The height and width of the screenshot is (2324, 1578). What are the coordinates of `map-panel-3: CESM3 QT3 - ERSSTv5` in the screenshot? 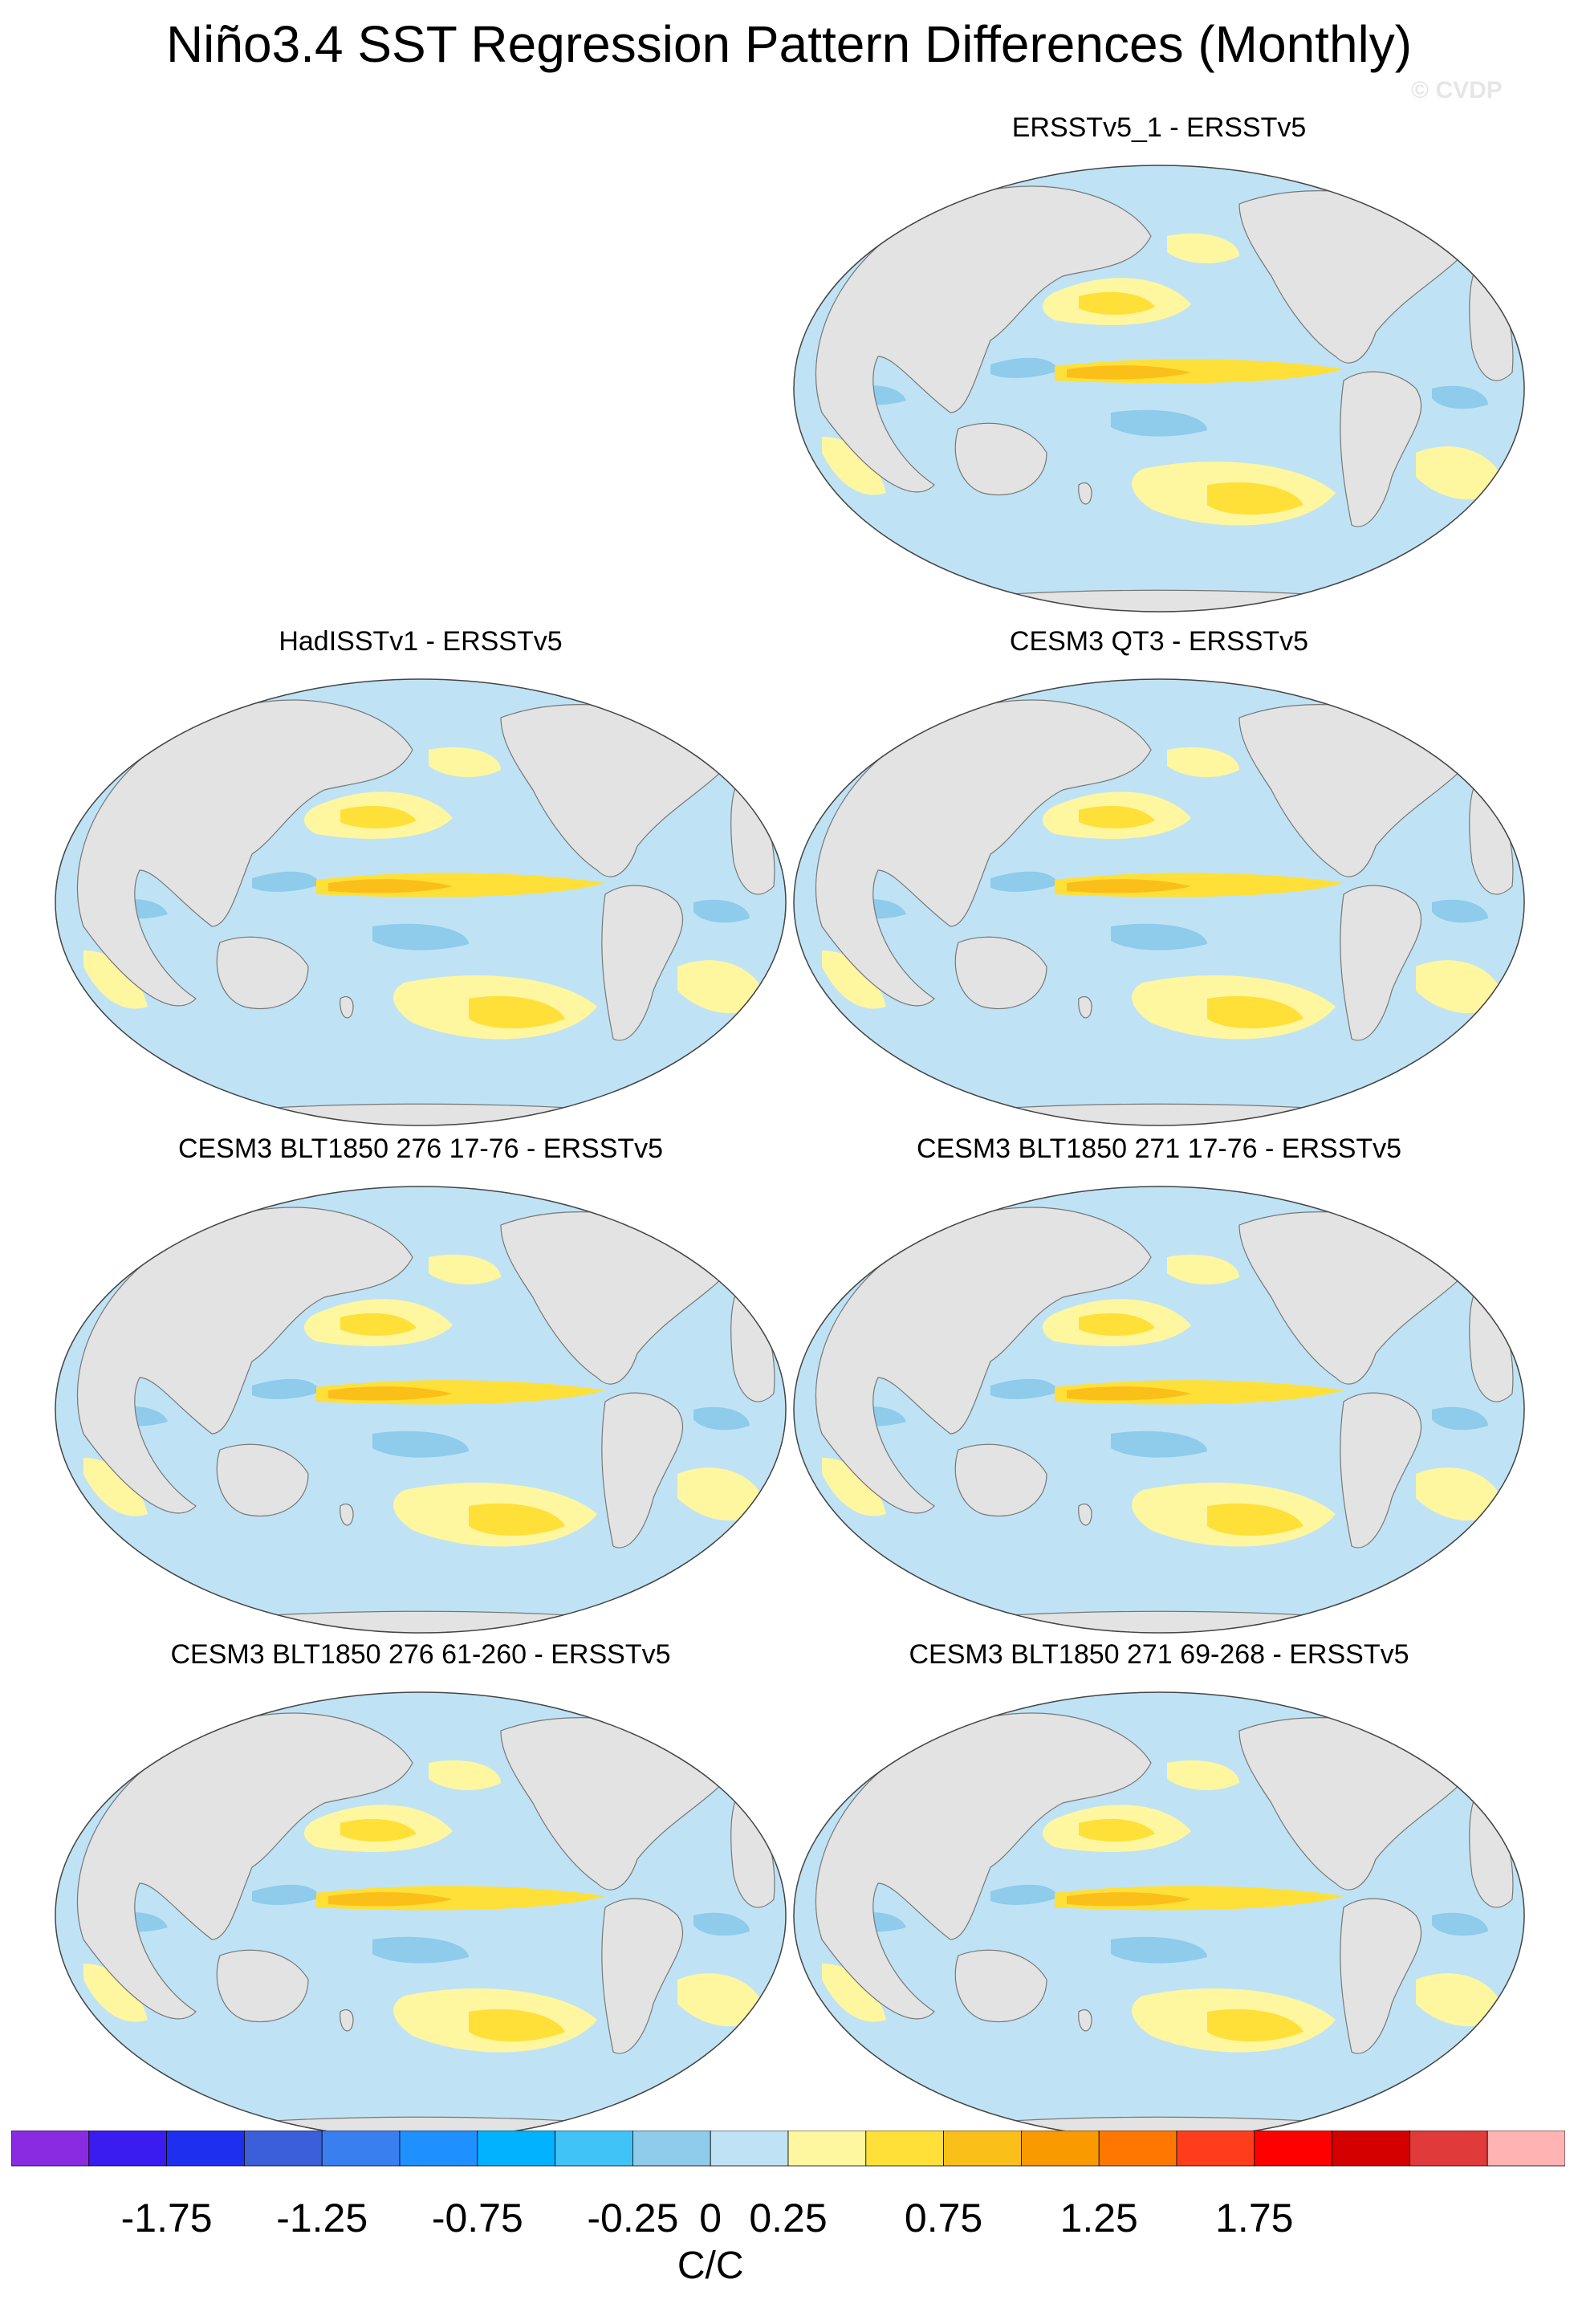 It's located at (1159, 887).